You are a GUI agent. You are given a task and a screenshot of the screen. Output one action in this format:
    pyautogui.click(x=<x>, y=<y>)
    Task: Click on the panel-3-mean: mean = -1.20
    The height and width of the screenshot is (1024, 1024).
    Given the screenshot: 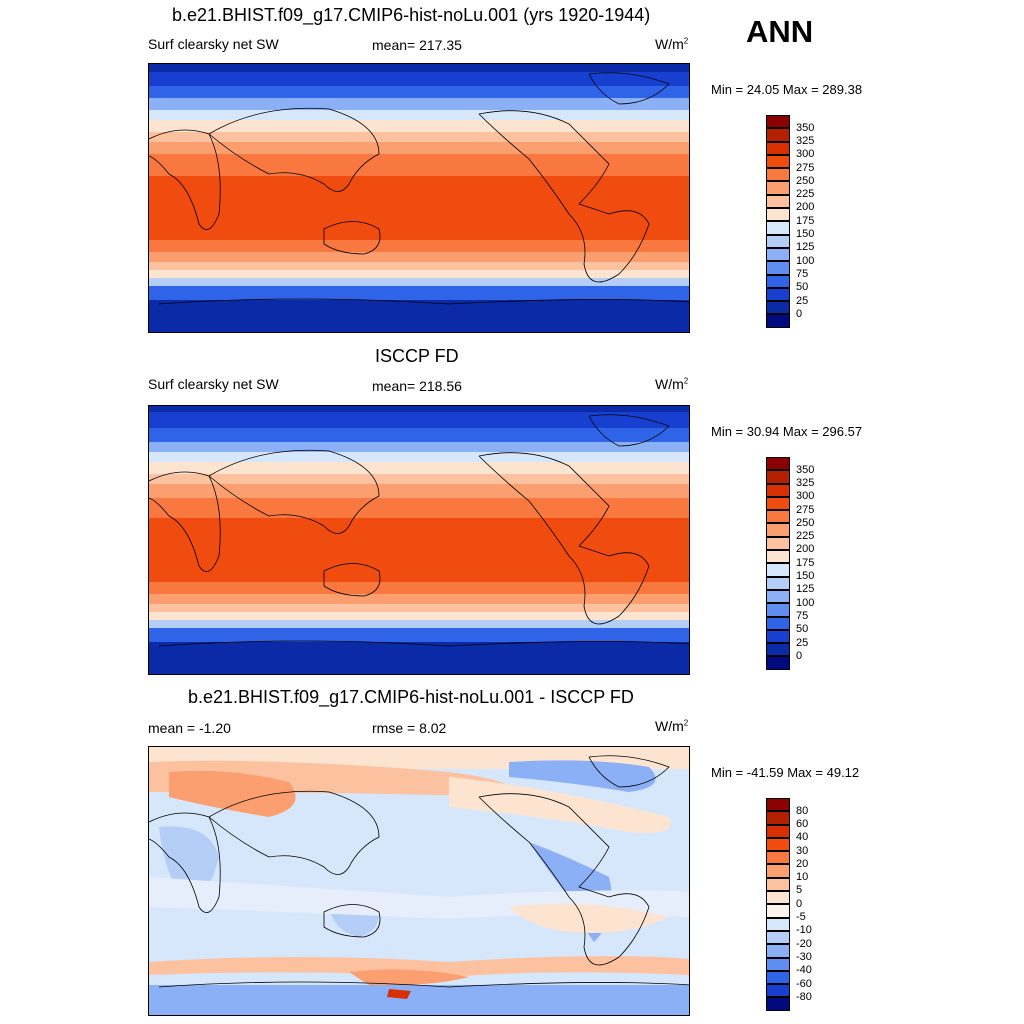 What is the action you would take?
    pyautogui.click(x=189, y=728)
    